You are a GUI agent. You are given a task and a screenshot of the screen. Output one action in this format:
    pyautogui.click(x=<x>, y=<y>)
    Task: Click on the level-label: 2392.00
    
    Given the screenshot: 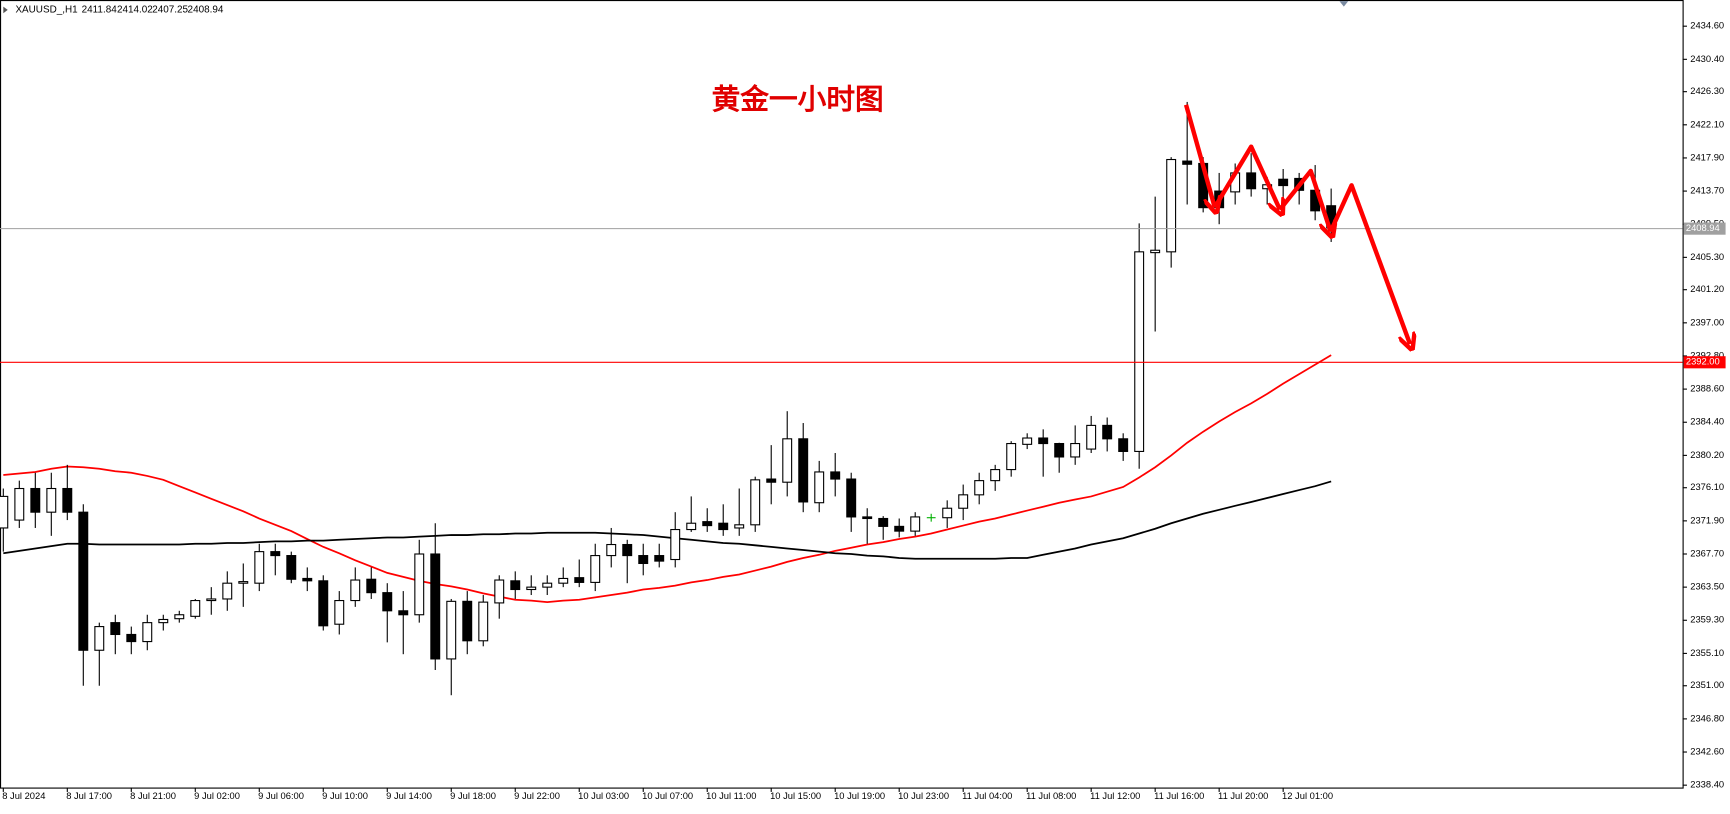 What is the action you would take?
    pyautogui.click(x=1703, y=362)
    